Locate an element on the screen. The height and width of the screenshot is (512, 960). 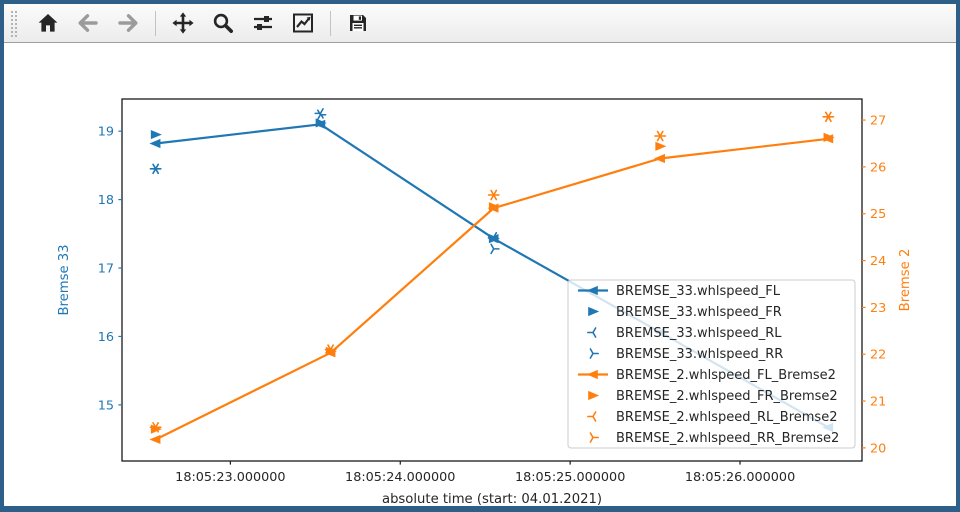
y-right-tick-label: 27 is located at coordinates (878, 121).